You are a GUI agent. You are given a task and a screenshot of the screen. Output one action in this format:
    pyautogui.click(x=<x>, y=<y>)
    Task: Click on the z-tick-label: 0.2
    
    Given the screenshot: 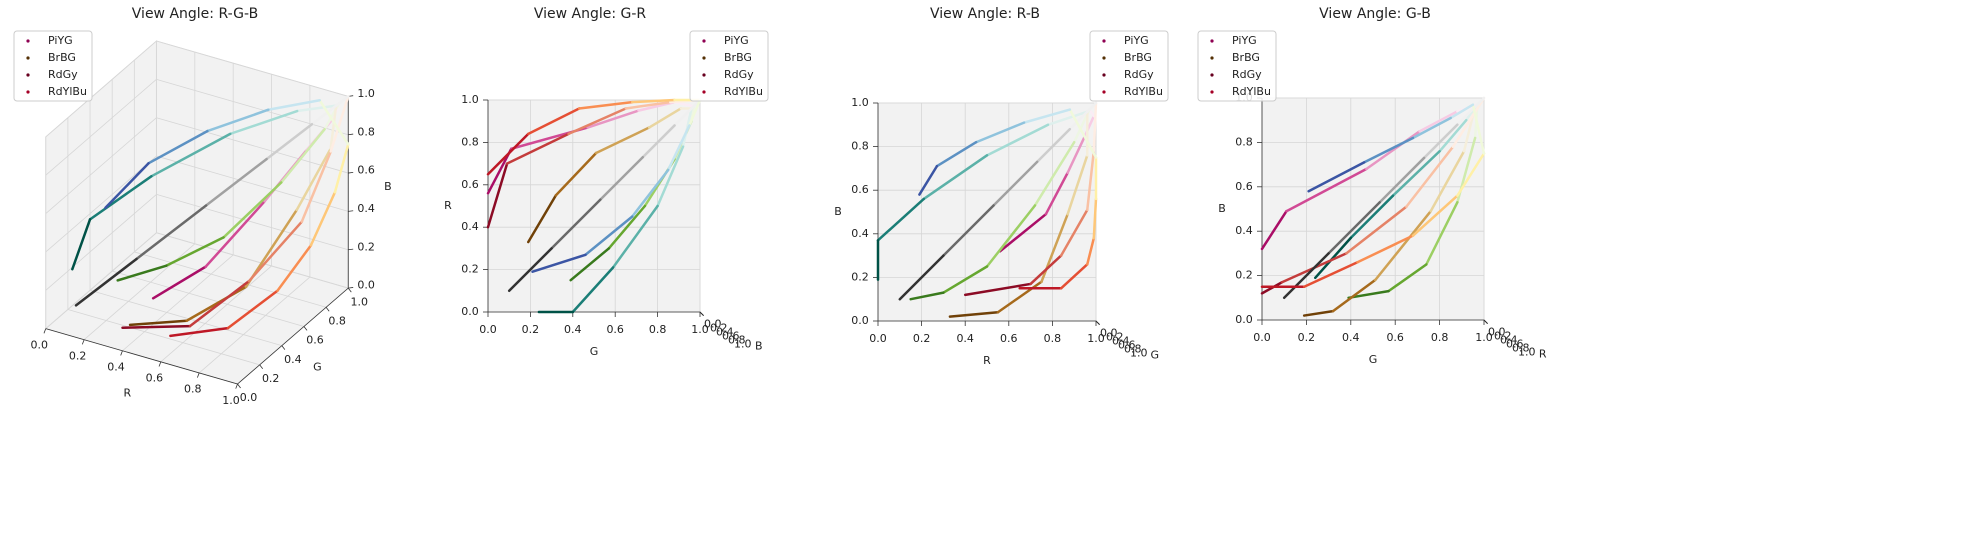 What is the action you would take?
    pyautogui.click(x=366, y=246)
    